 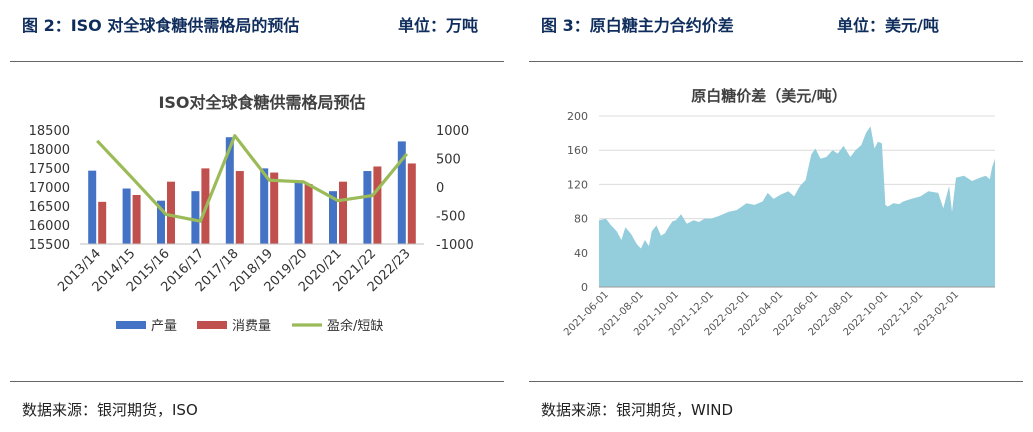 I want to click on y2-tick-label: -1000, so click(x=455, y=245).